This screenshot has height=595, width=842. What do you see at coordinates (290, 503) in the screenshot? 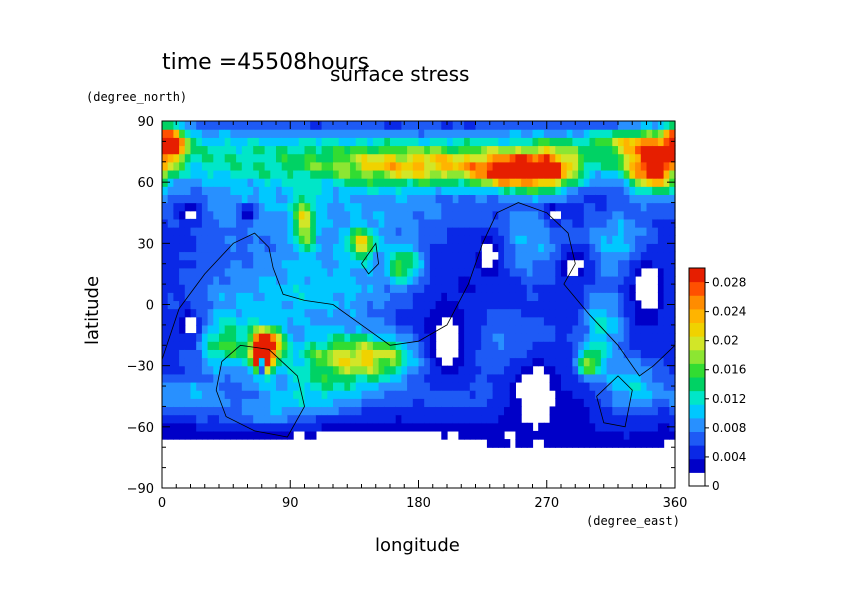
I see `x-tick-label: 90` at bounding box center [290, 503].